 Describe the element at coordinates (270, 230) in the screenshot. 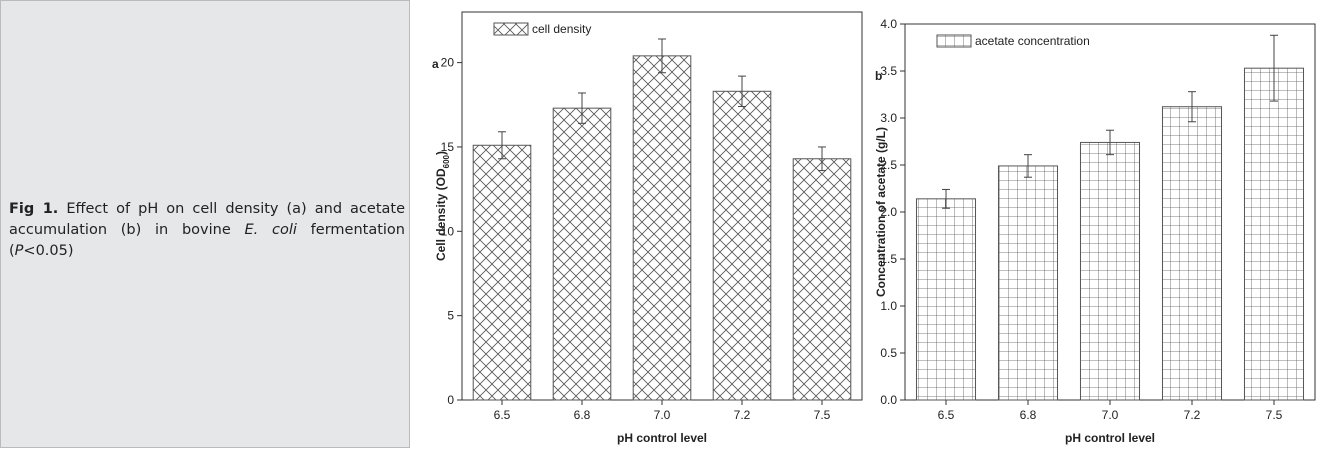

I see `caption-text: E. coli` at that location.